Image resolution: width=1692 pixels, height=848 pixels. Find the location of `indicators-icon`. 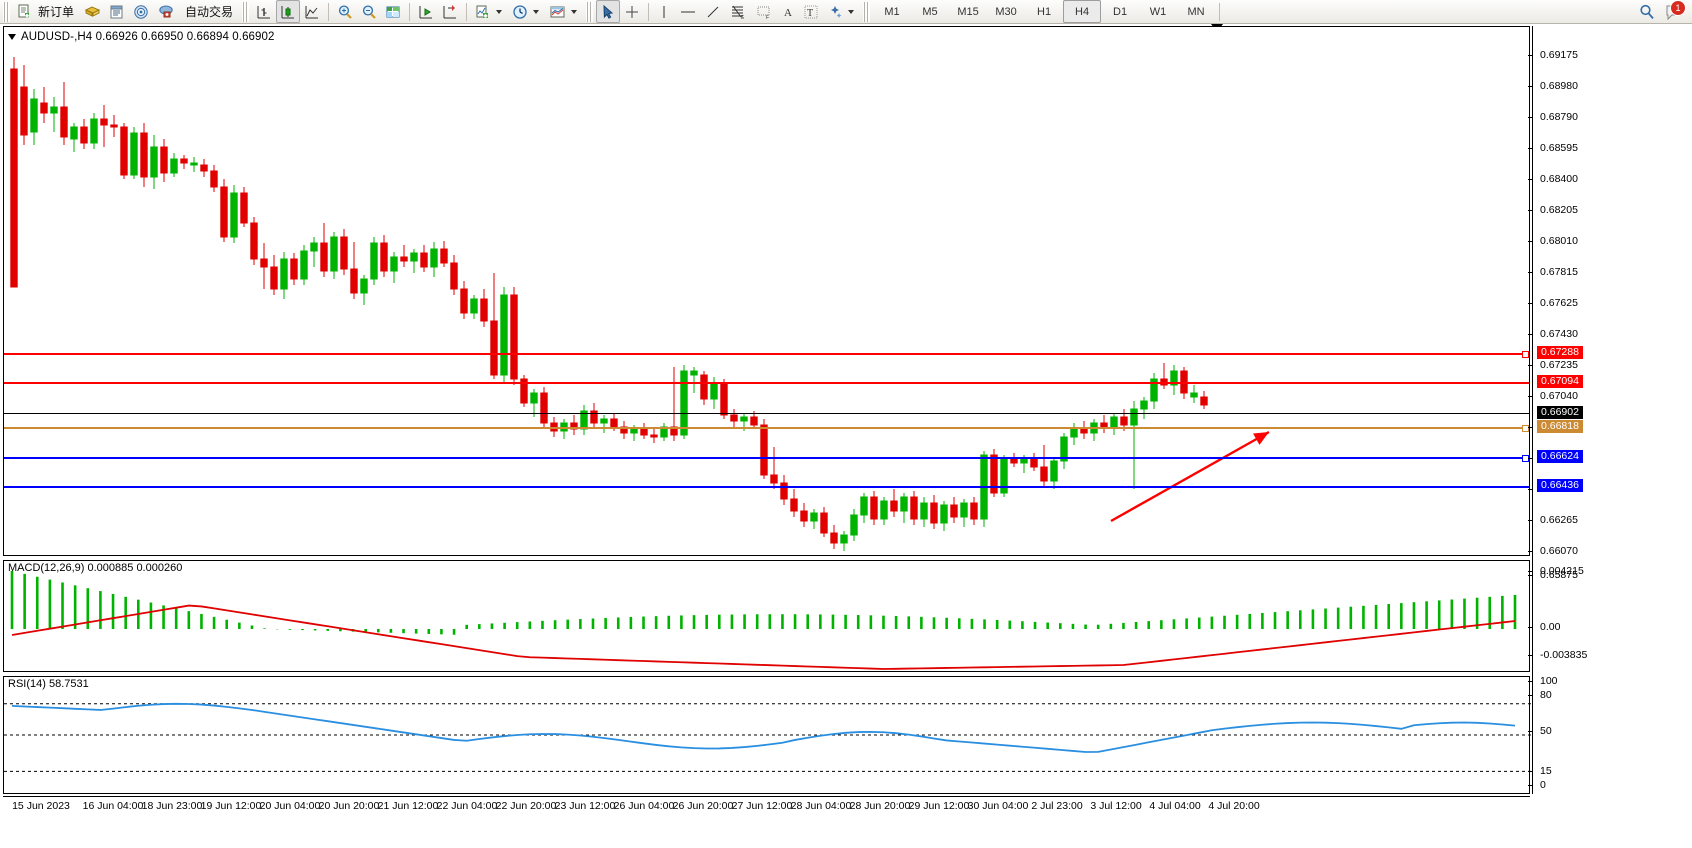

indicators-icon is located at coordinates (482, 11).